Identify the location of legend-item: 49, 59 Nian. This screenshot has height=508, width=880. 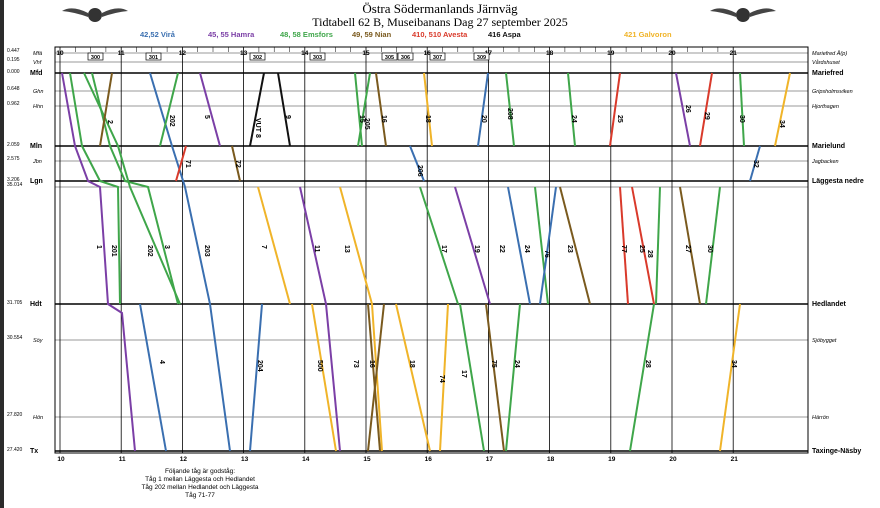
(372, 34).